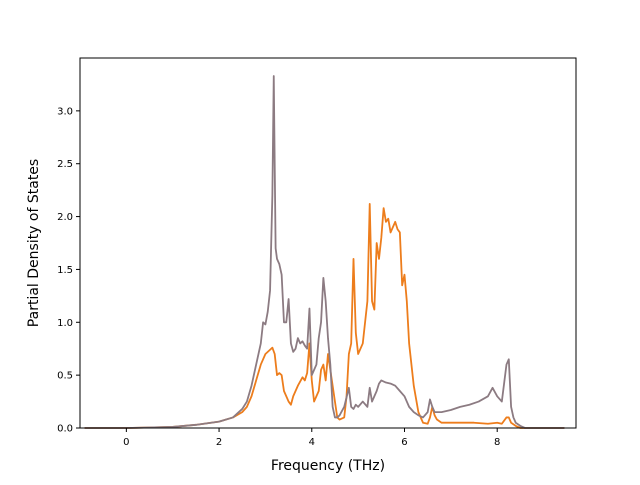 The image size is (640, 485). I want to click on y-tick-label: 0.5, so click(65, 376).